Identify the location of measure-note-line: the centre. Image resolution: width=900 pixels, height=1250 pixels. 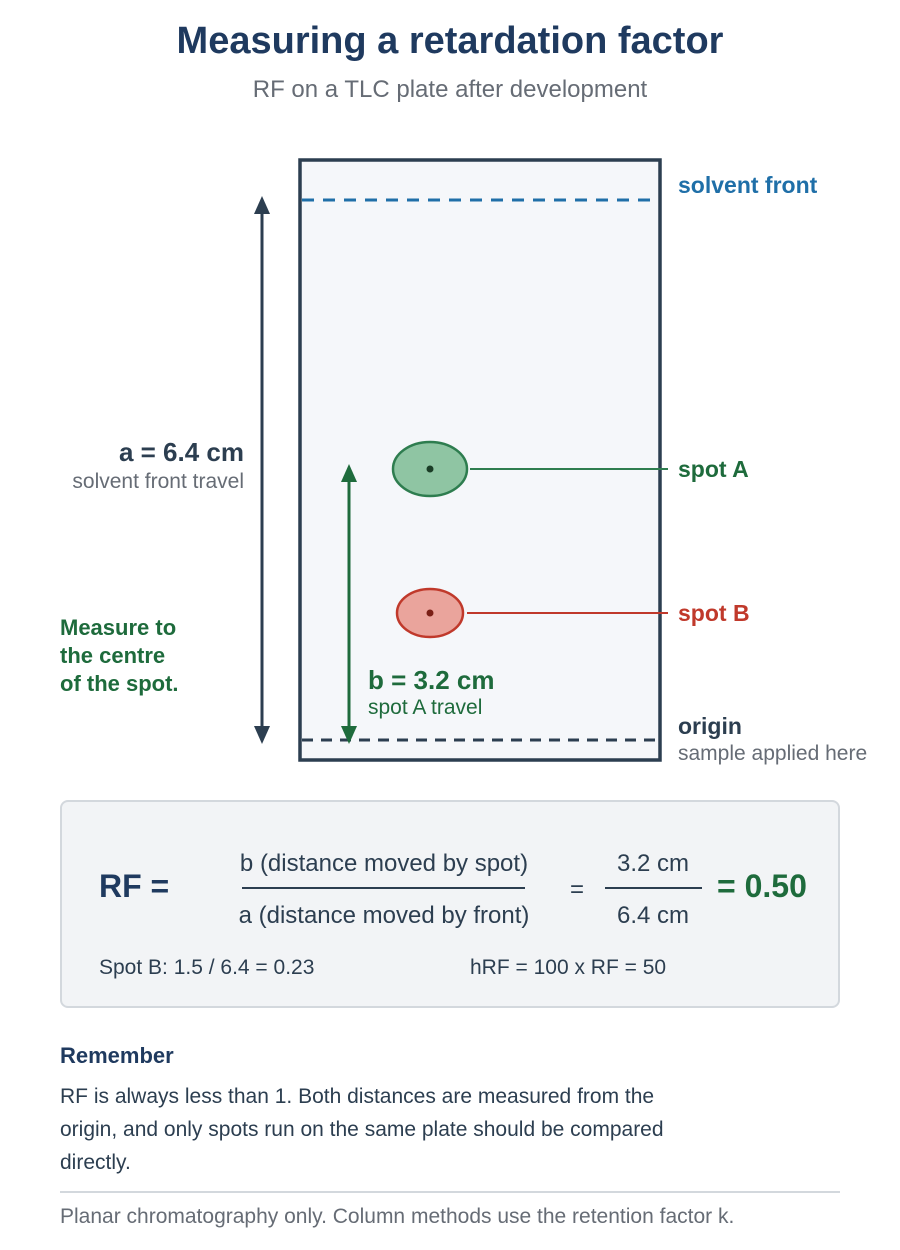
(113, 655).